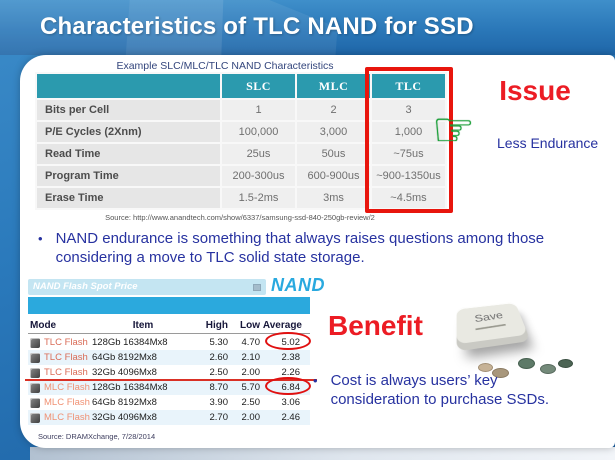  Describe the element at coordinates (219, 342) in the screenshot. I see `cell-high: 5.30` at that location.